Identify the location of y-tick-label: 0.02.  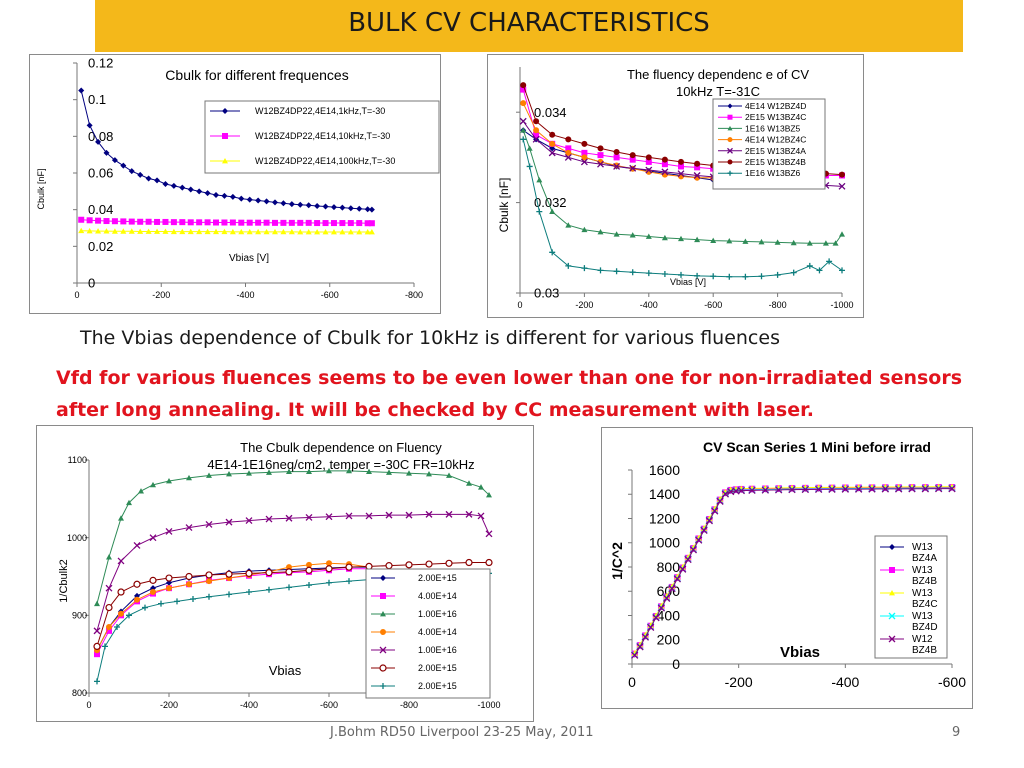
(100, 246).